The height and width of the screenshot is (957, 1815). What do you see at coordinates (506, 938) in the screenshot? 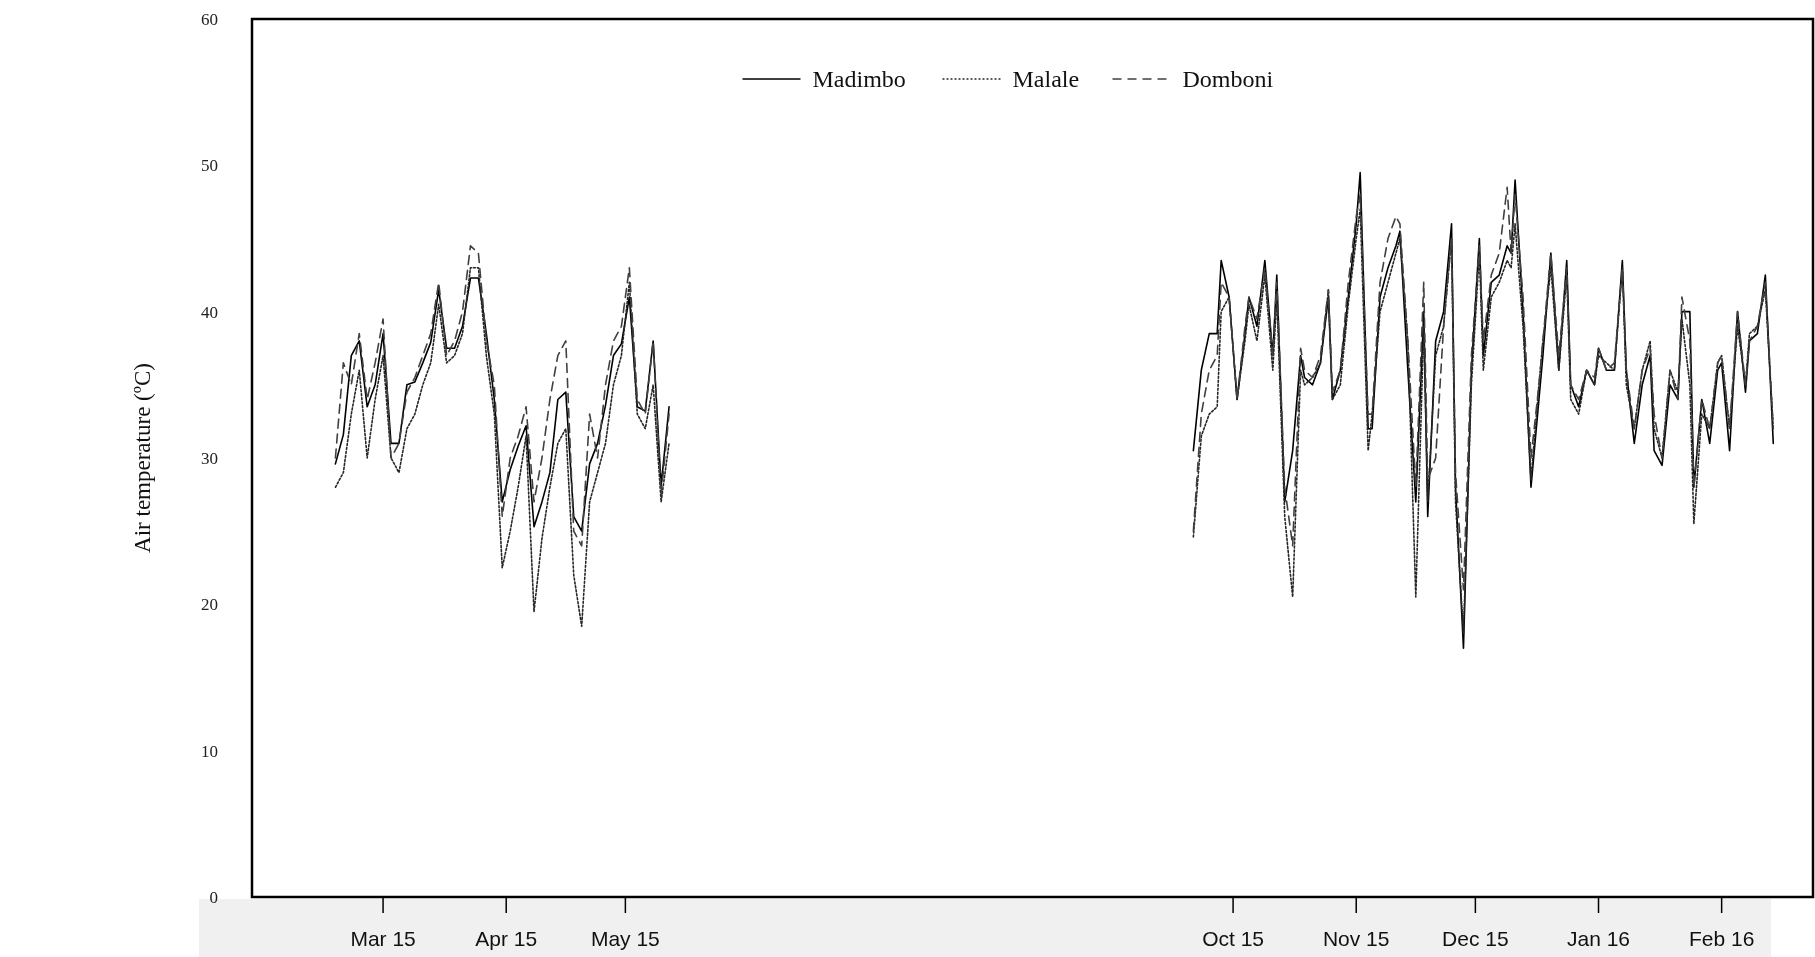
I see `x-tick-label: Apr 15` at bounding box center [506, 938].